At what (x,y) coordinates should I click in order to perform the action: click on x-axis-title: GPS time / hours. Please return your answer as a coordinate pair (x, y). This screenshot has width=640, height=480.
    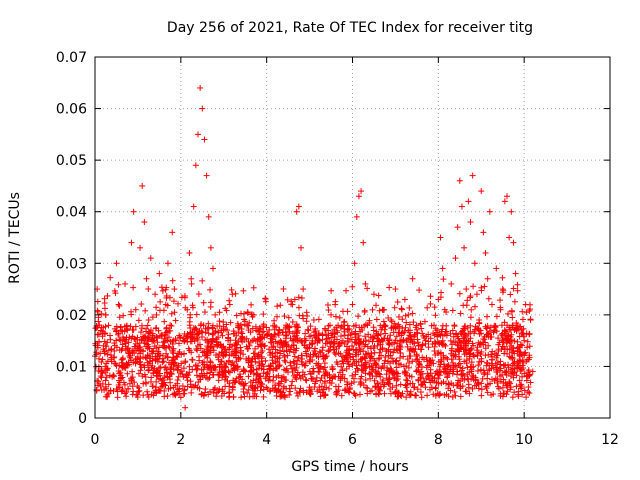
    Looking at the image, I should click on (349, 467).